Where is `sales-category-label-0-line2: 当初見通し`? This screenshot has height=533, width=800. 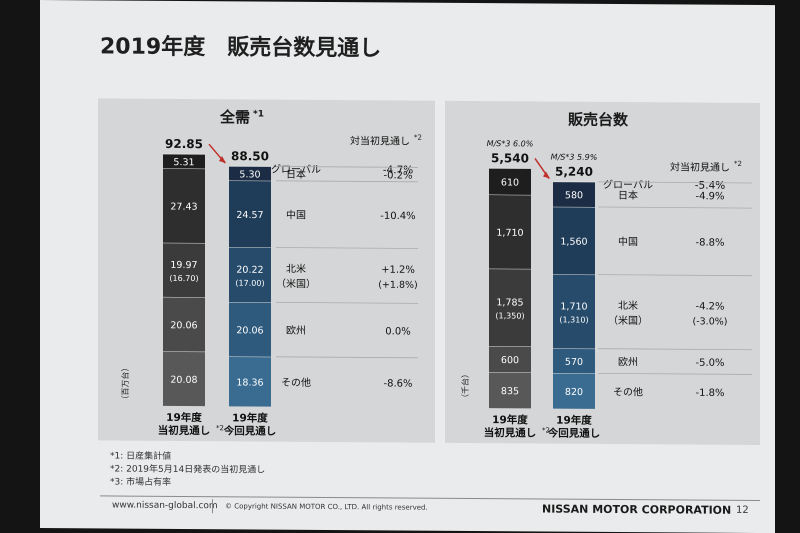
sales-category-label-0-line2: 当初見通し is located at coordinates (510, 432).